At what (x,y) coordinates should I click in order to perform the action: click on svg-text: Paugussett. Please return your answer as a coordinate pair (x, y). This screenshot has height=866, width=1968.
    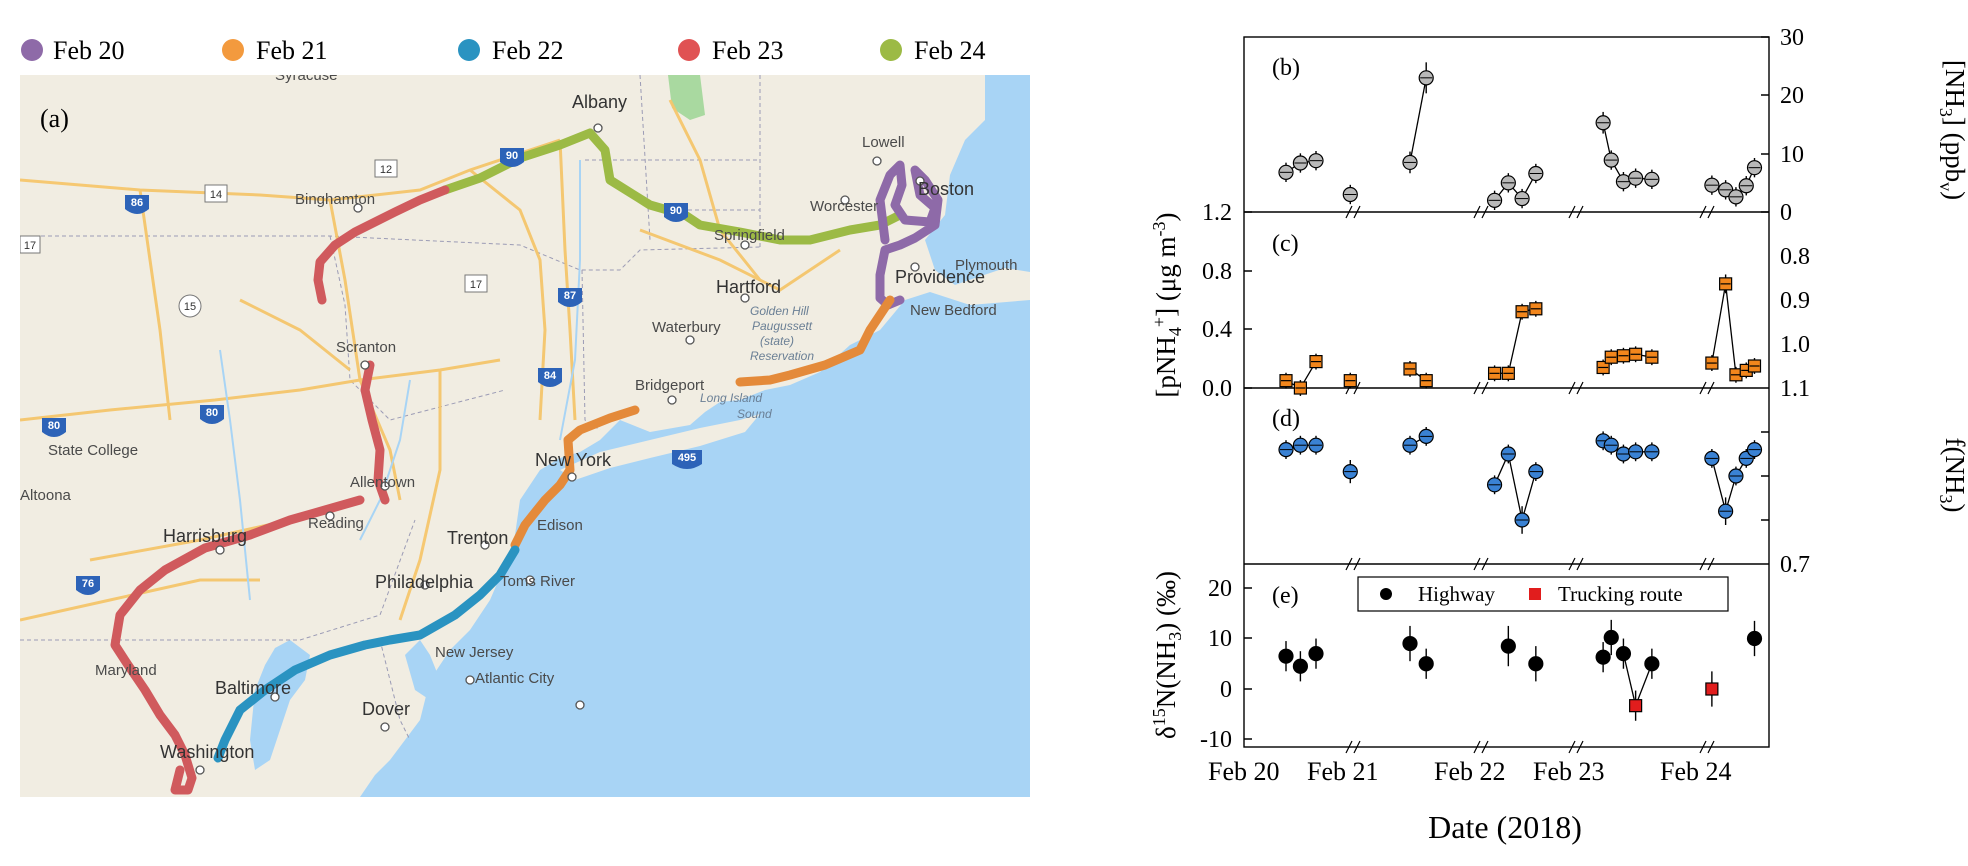
    Looking at the image, I should click on (782, 326).